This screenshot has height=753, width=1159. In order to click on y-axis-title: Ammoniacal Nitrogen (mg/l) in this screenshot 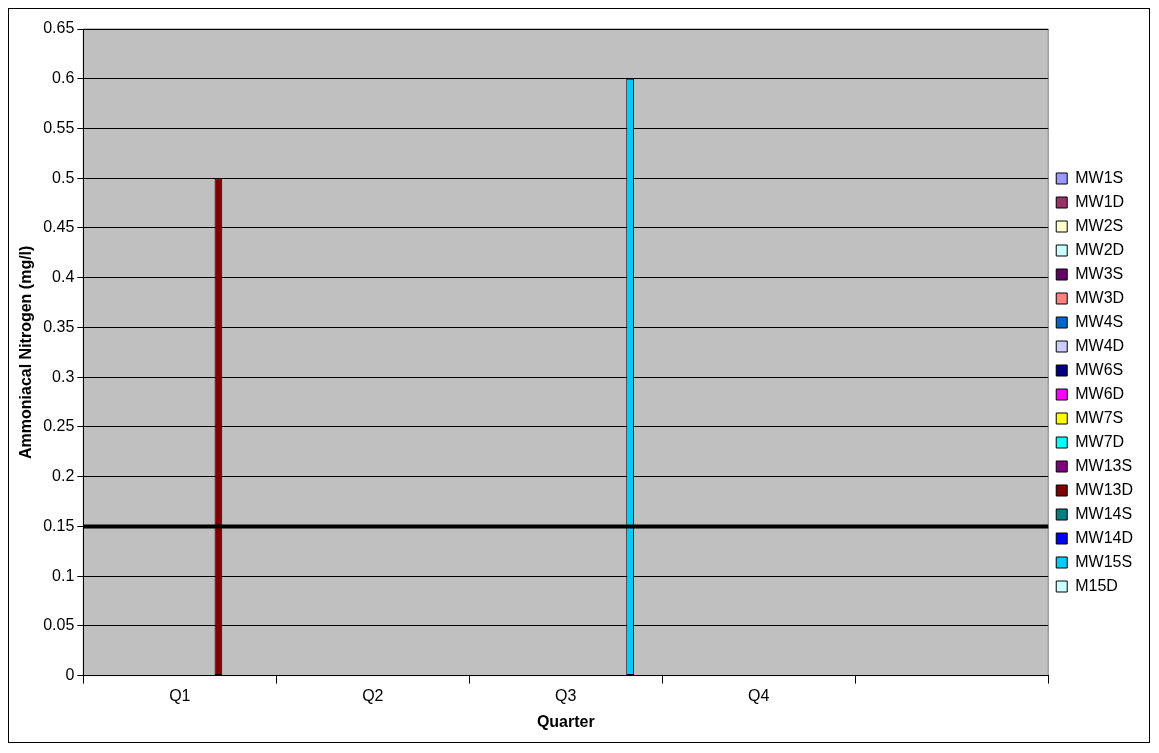, I will do `click(26, 352)`.